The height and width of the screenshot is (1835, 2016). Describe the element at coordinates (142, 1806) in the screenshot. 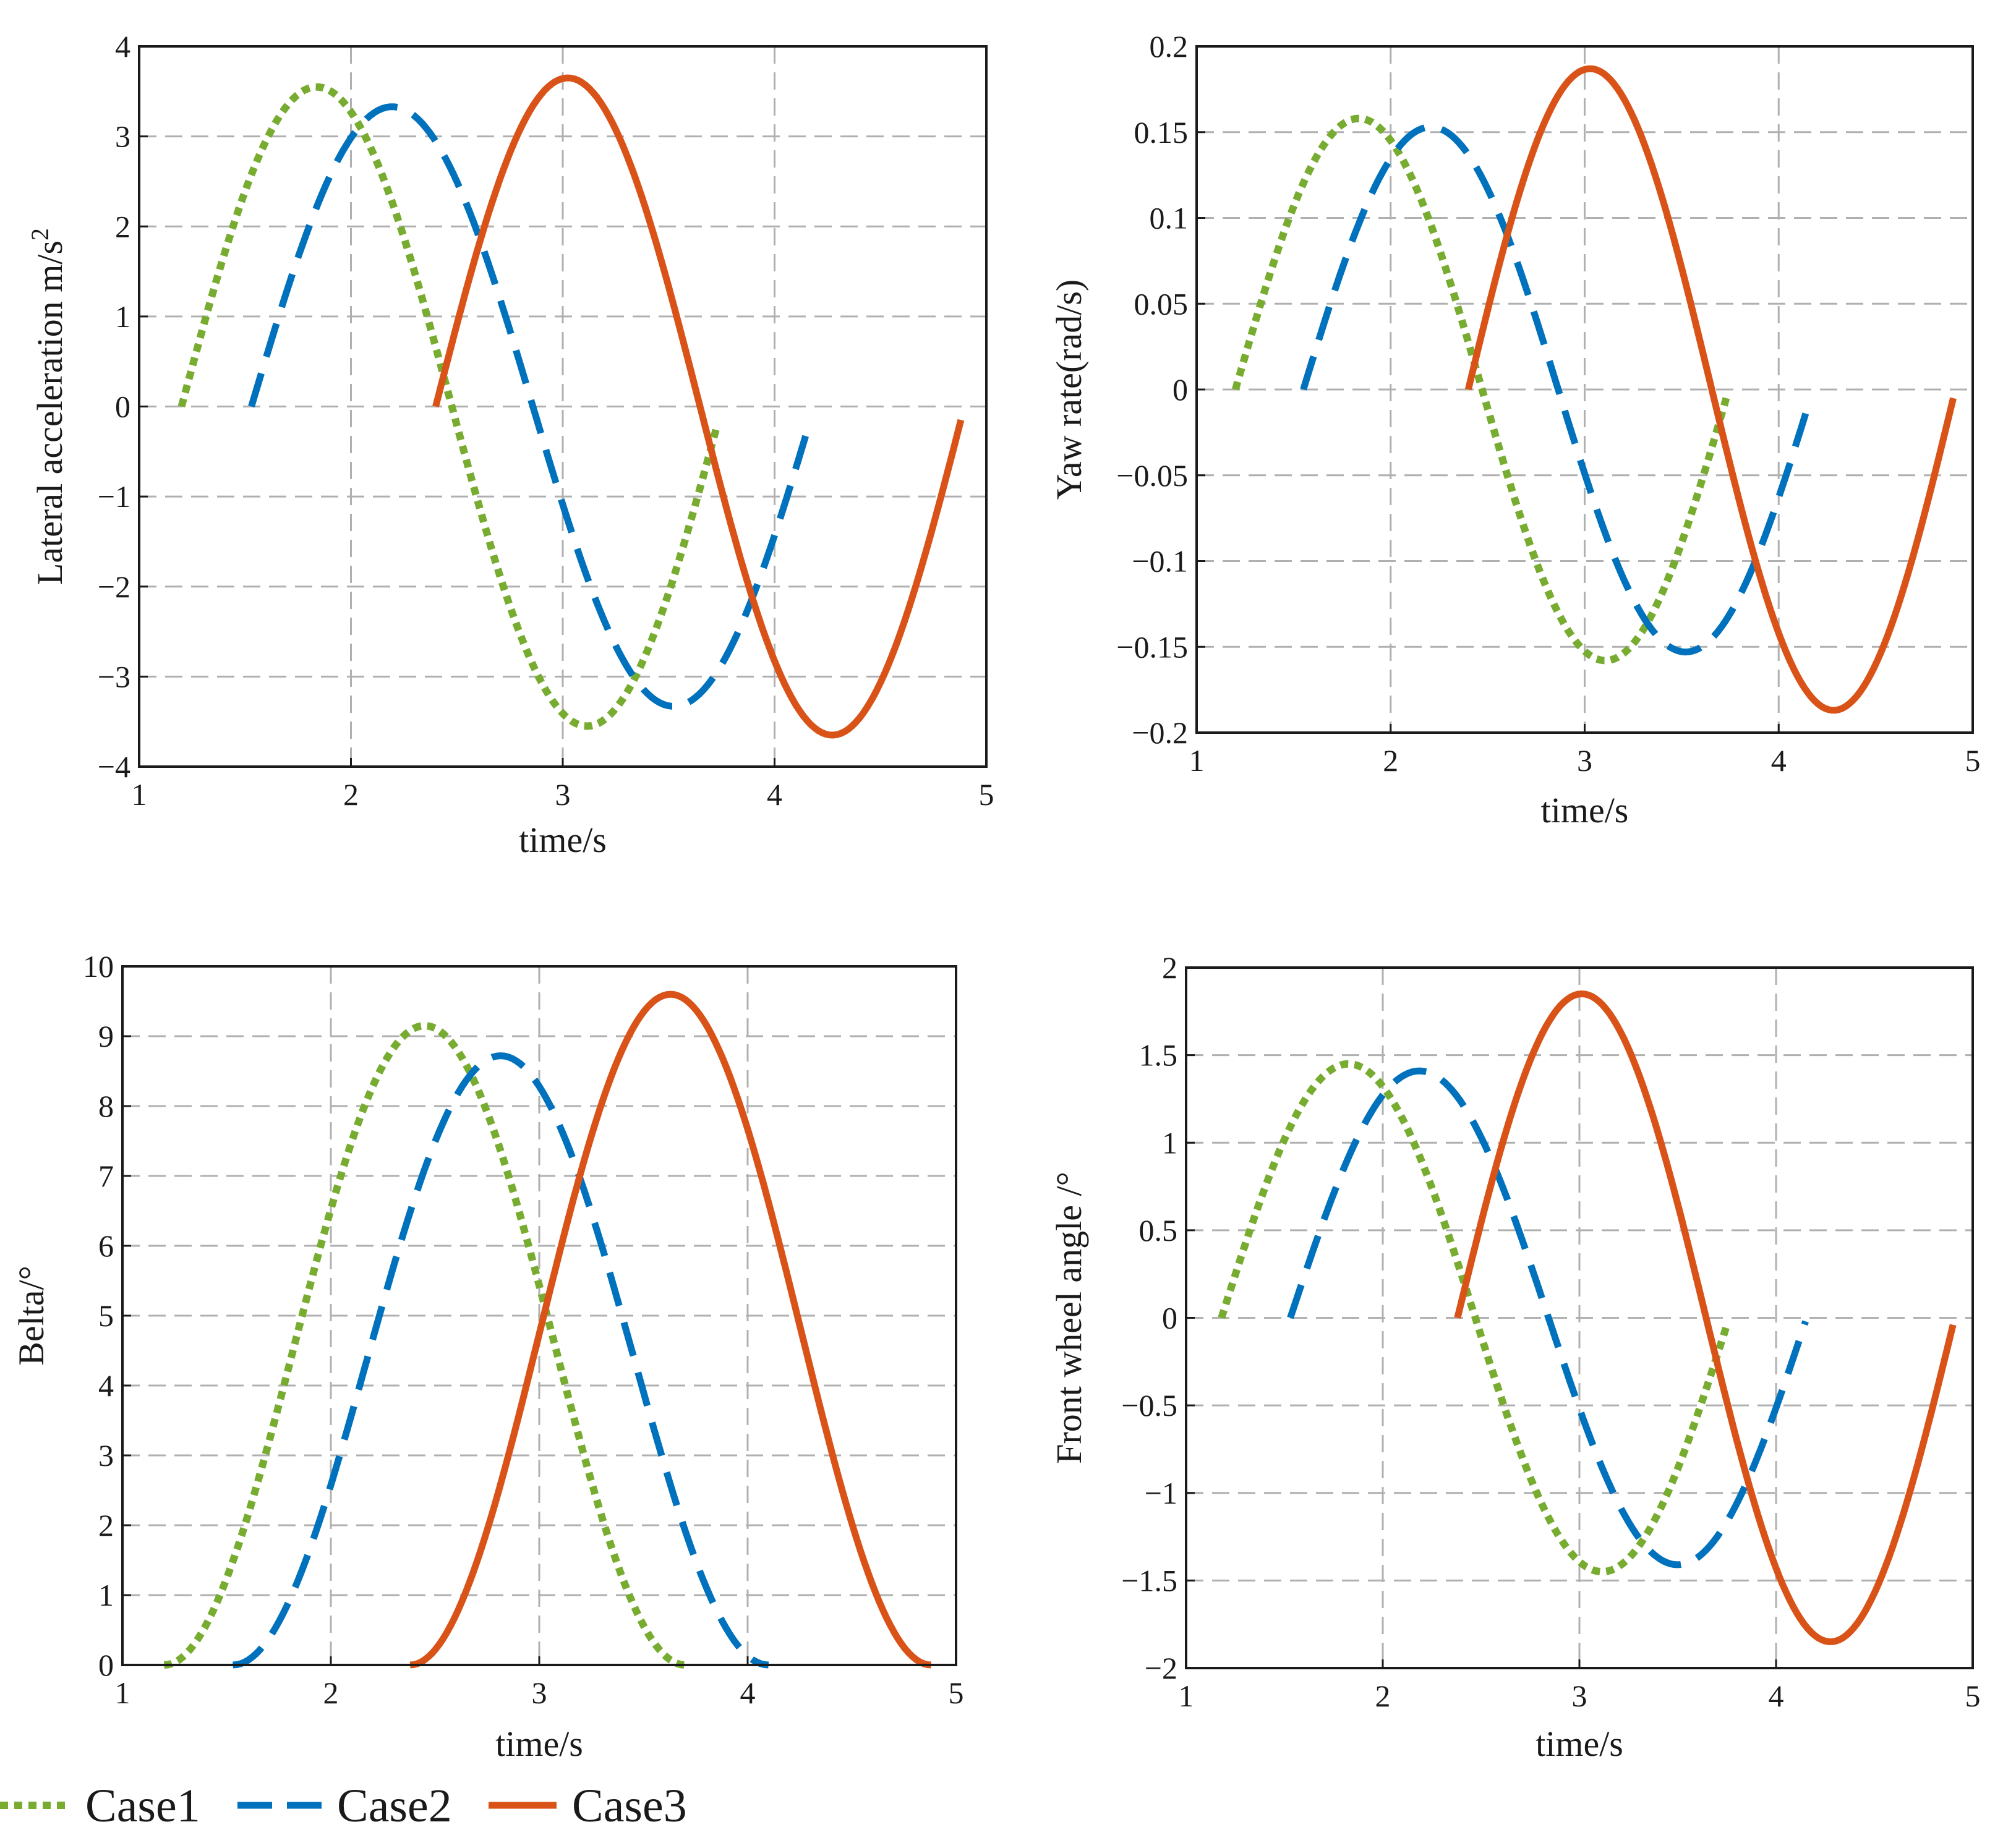

I see `legend-label-case1: Case1` at that location.